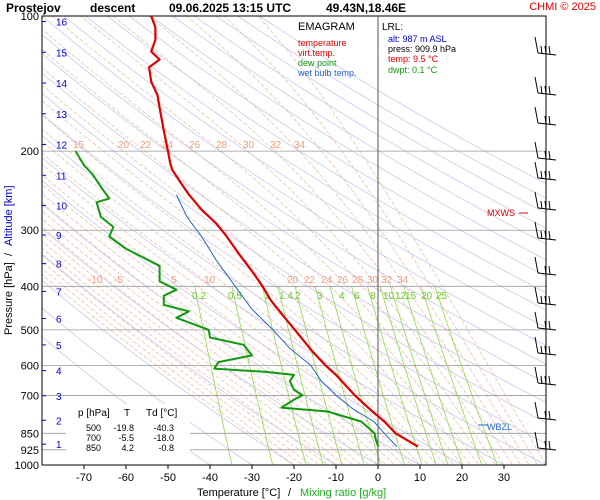  What do you see at coordinates (27, 466) in the screenshot?
I see `pressure-tick-label: 1000` at bounding box center [27, 466].